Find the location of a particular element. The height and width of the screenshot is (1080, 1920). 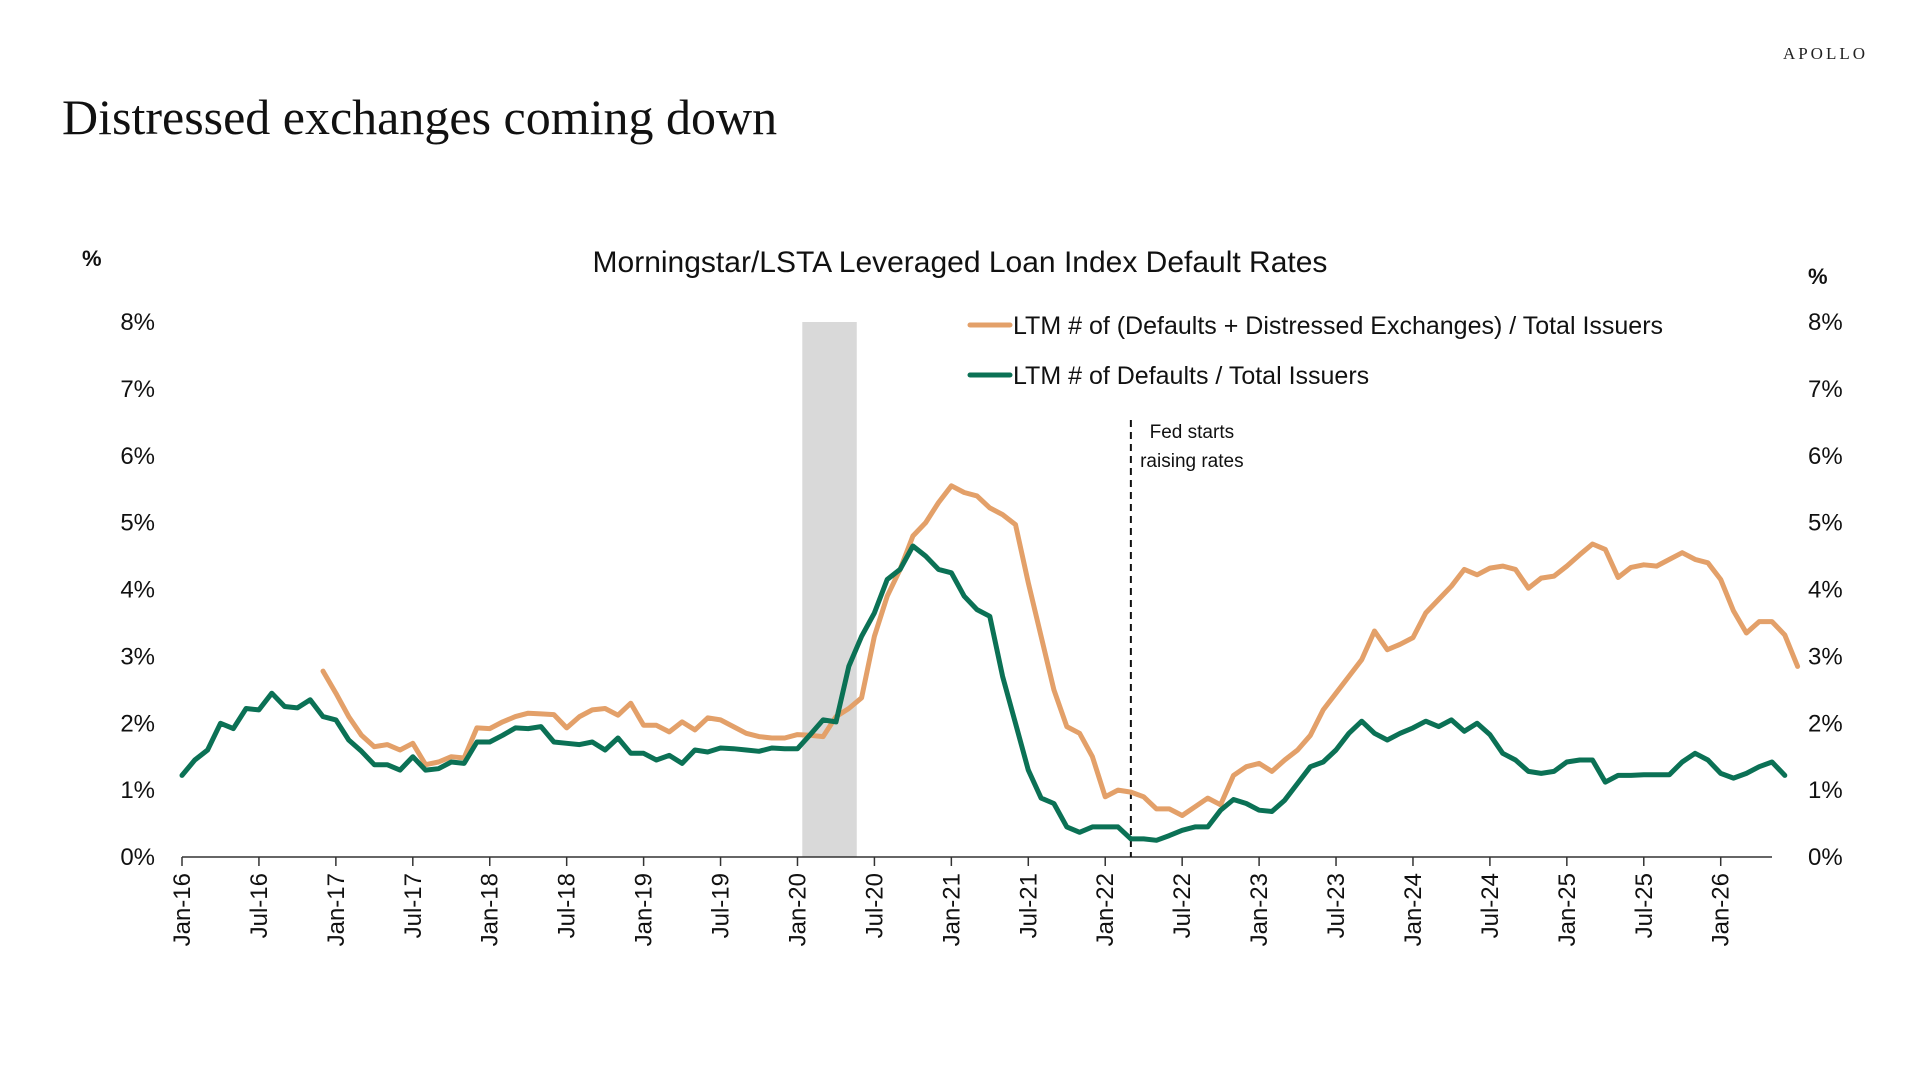

x-tick-label: Jan-19 is located at coordinates (644, 909).